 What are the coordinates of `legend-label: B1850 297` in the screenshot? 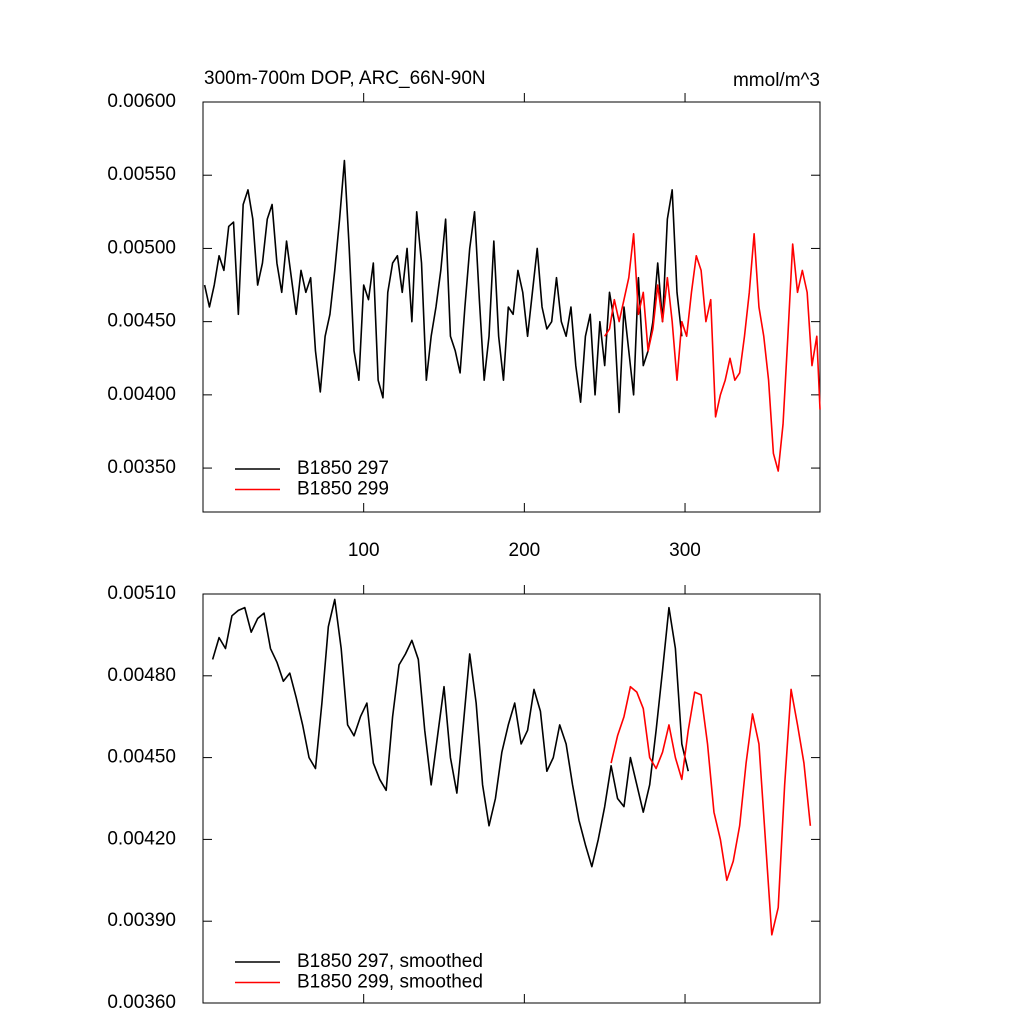 It's located at (343, 468).